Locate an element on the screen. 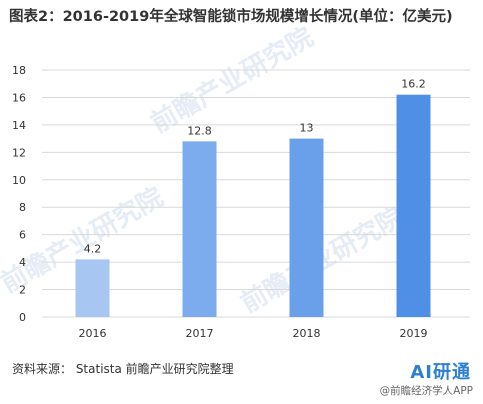  brand-footer: AI研通 @前瞻经济学人APP is located at coordinates (426, 380).